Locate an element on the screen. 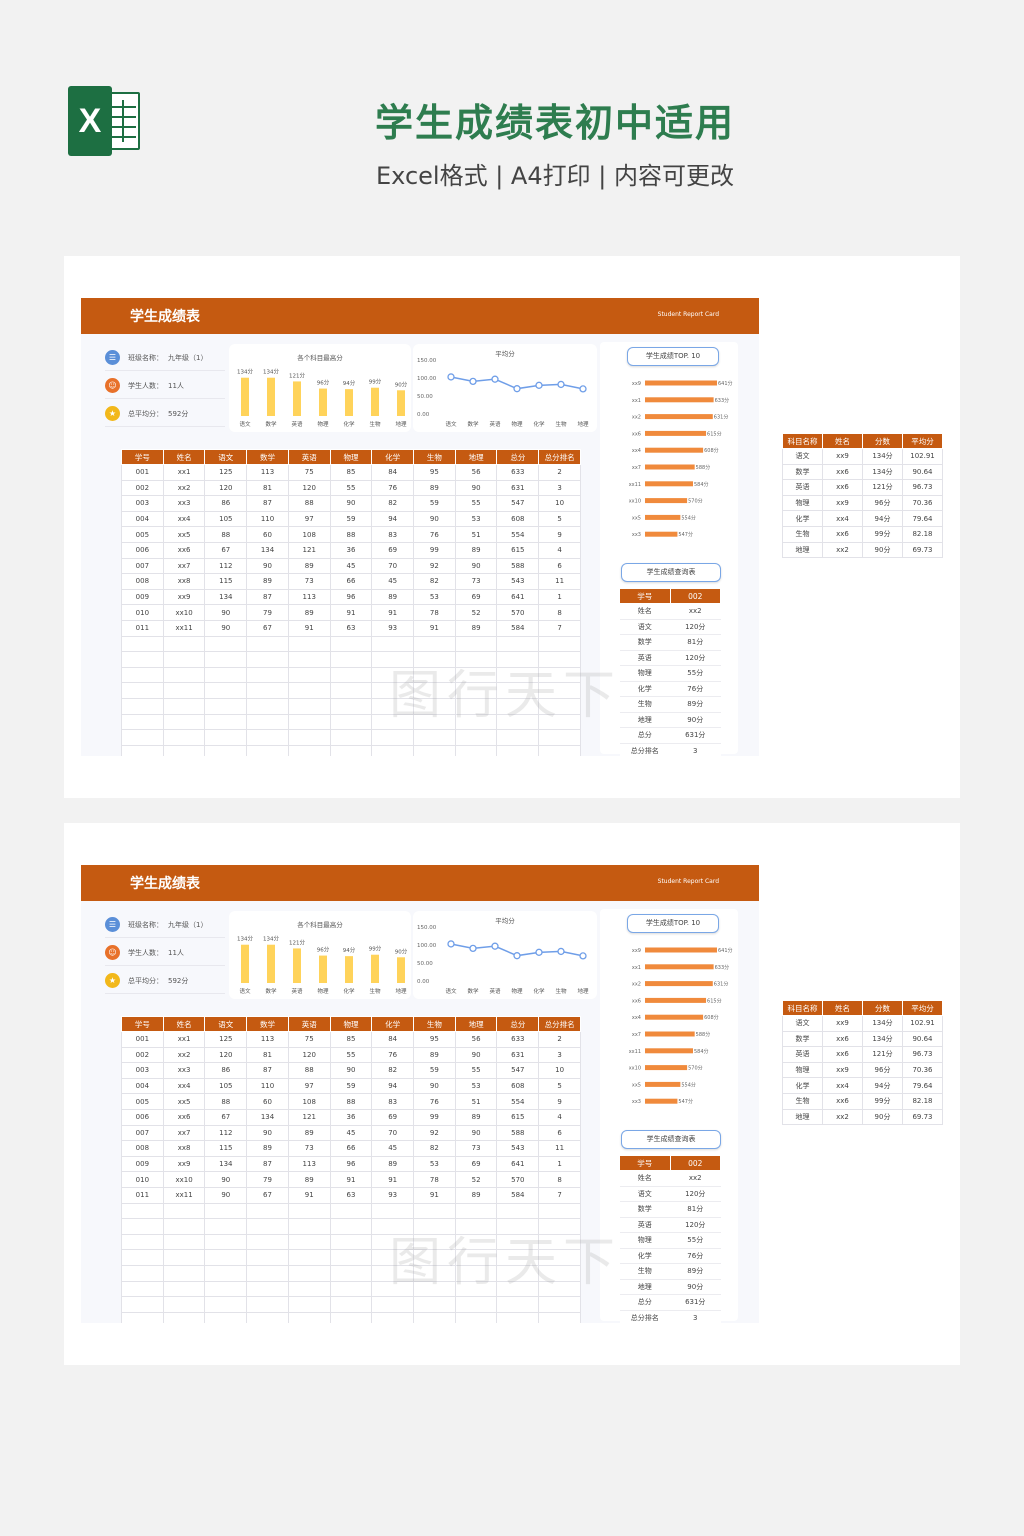 This screenshot has width=1024, height=1536. grade-cell: 55 is located at coordinates (351, 1055).